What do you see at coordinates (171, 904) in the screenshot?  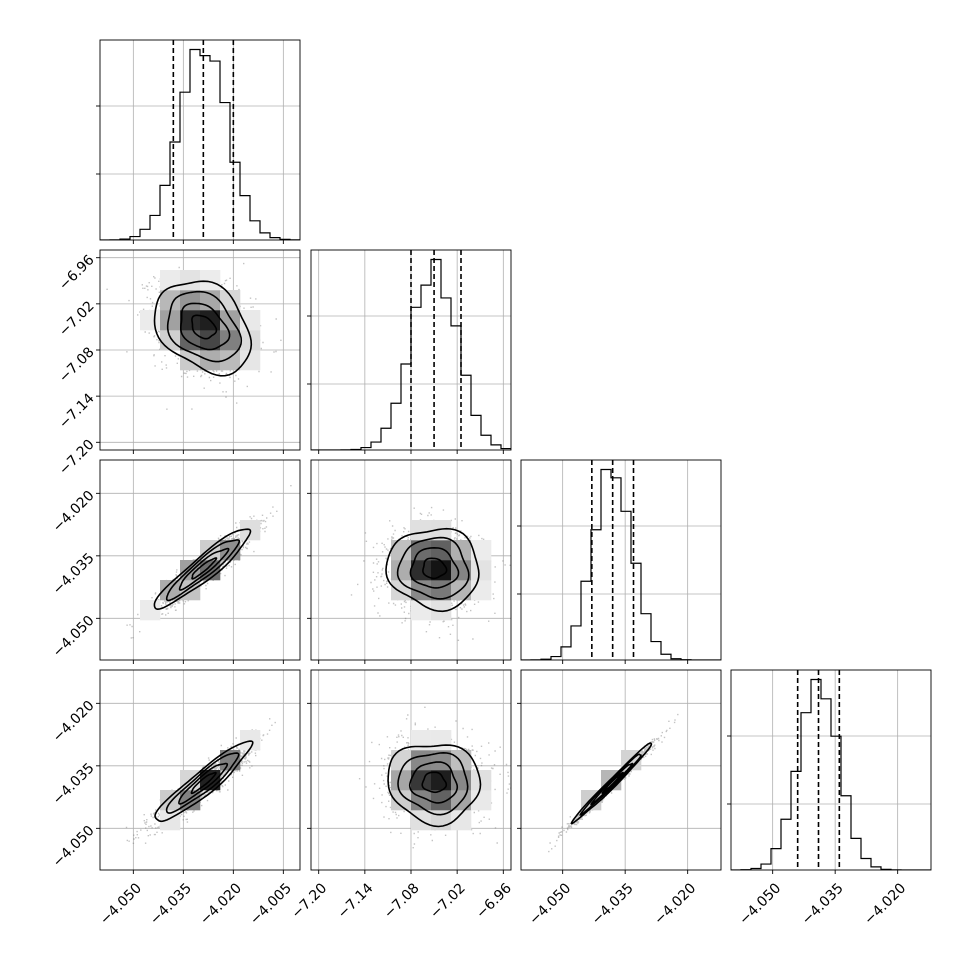 I see `xtick-label-0-1: −4.035` at bounding box center [171, 904].